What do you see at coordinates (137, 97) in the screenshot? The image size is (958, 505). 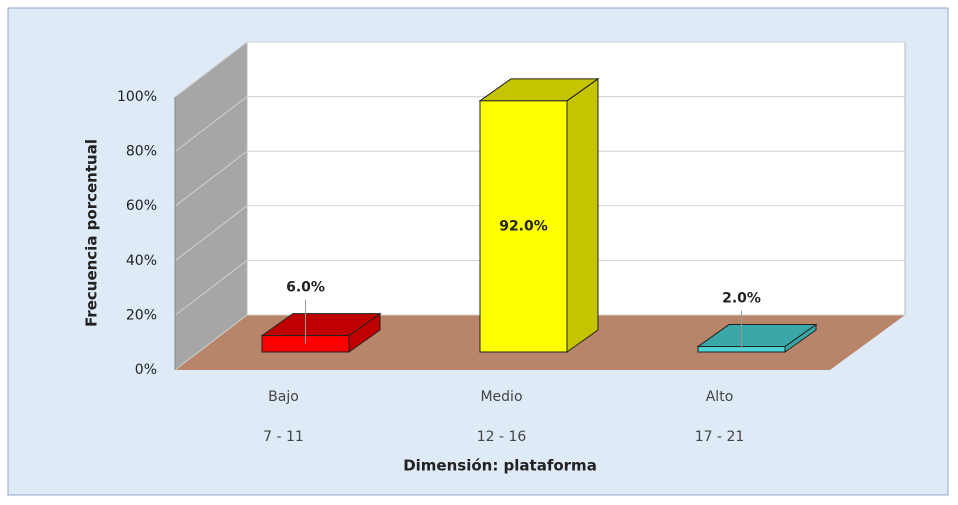 I see `y-tick-label: 100%` at bounding box center [137, 97].